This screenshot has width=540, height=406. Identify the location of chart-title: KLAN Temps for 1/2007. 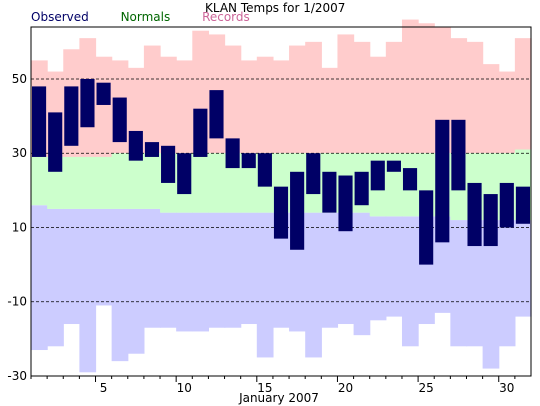
(275, 8).